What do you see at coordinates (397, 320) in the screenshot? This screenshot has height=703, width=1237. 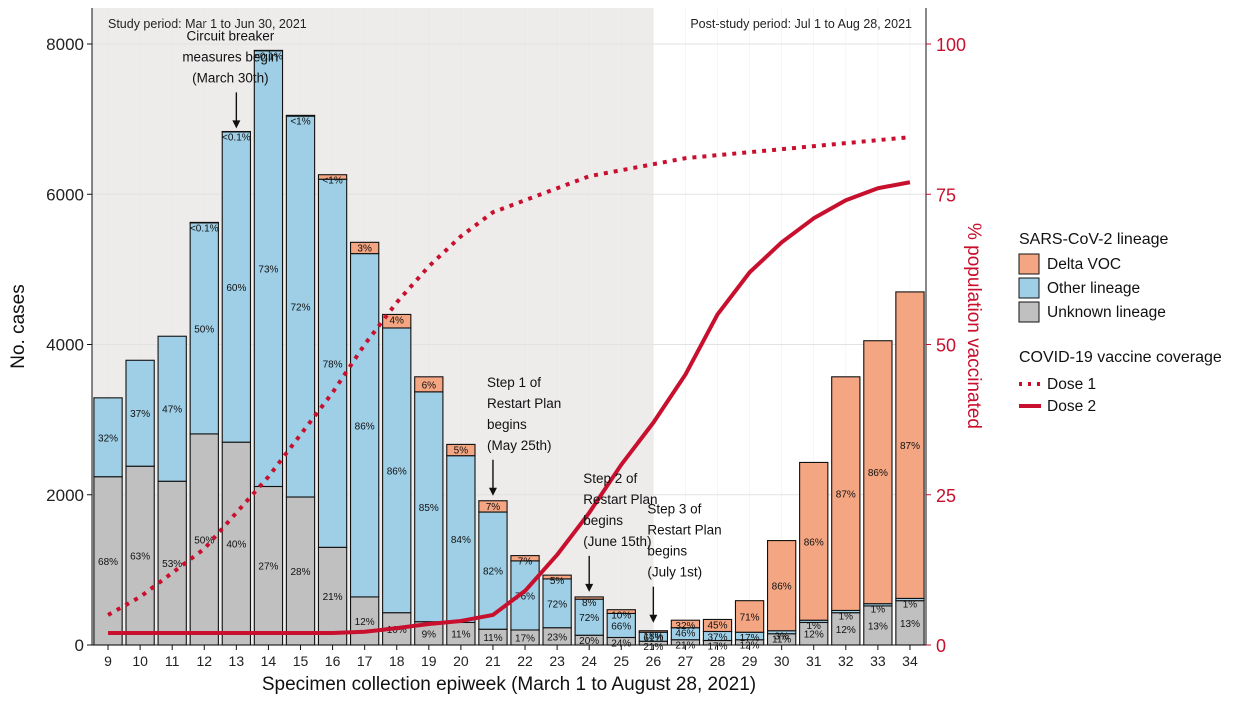 I see `bar-percent-label: 4%` at bounding box center [397, 320].